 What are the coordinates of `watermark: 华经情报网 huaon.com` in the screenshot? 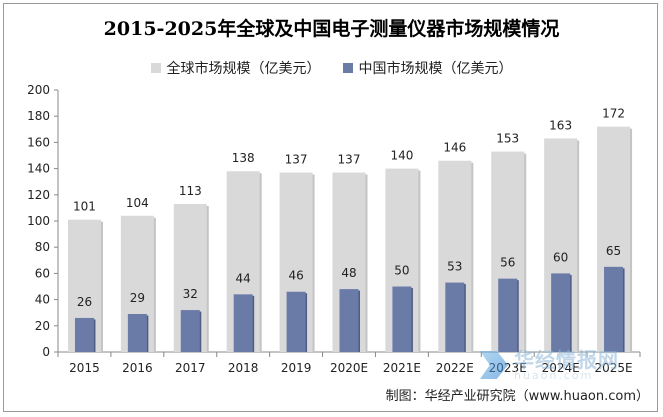 It's located at (565, 365).